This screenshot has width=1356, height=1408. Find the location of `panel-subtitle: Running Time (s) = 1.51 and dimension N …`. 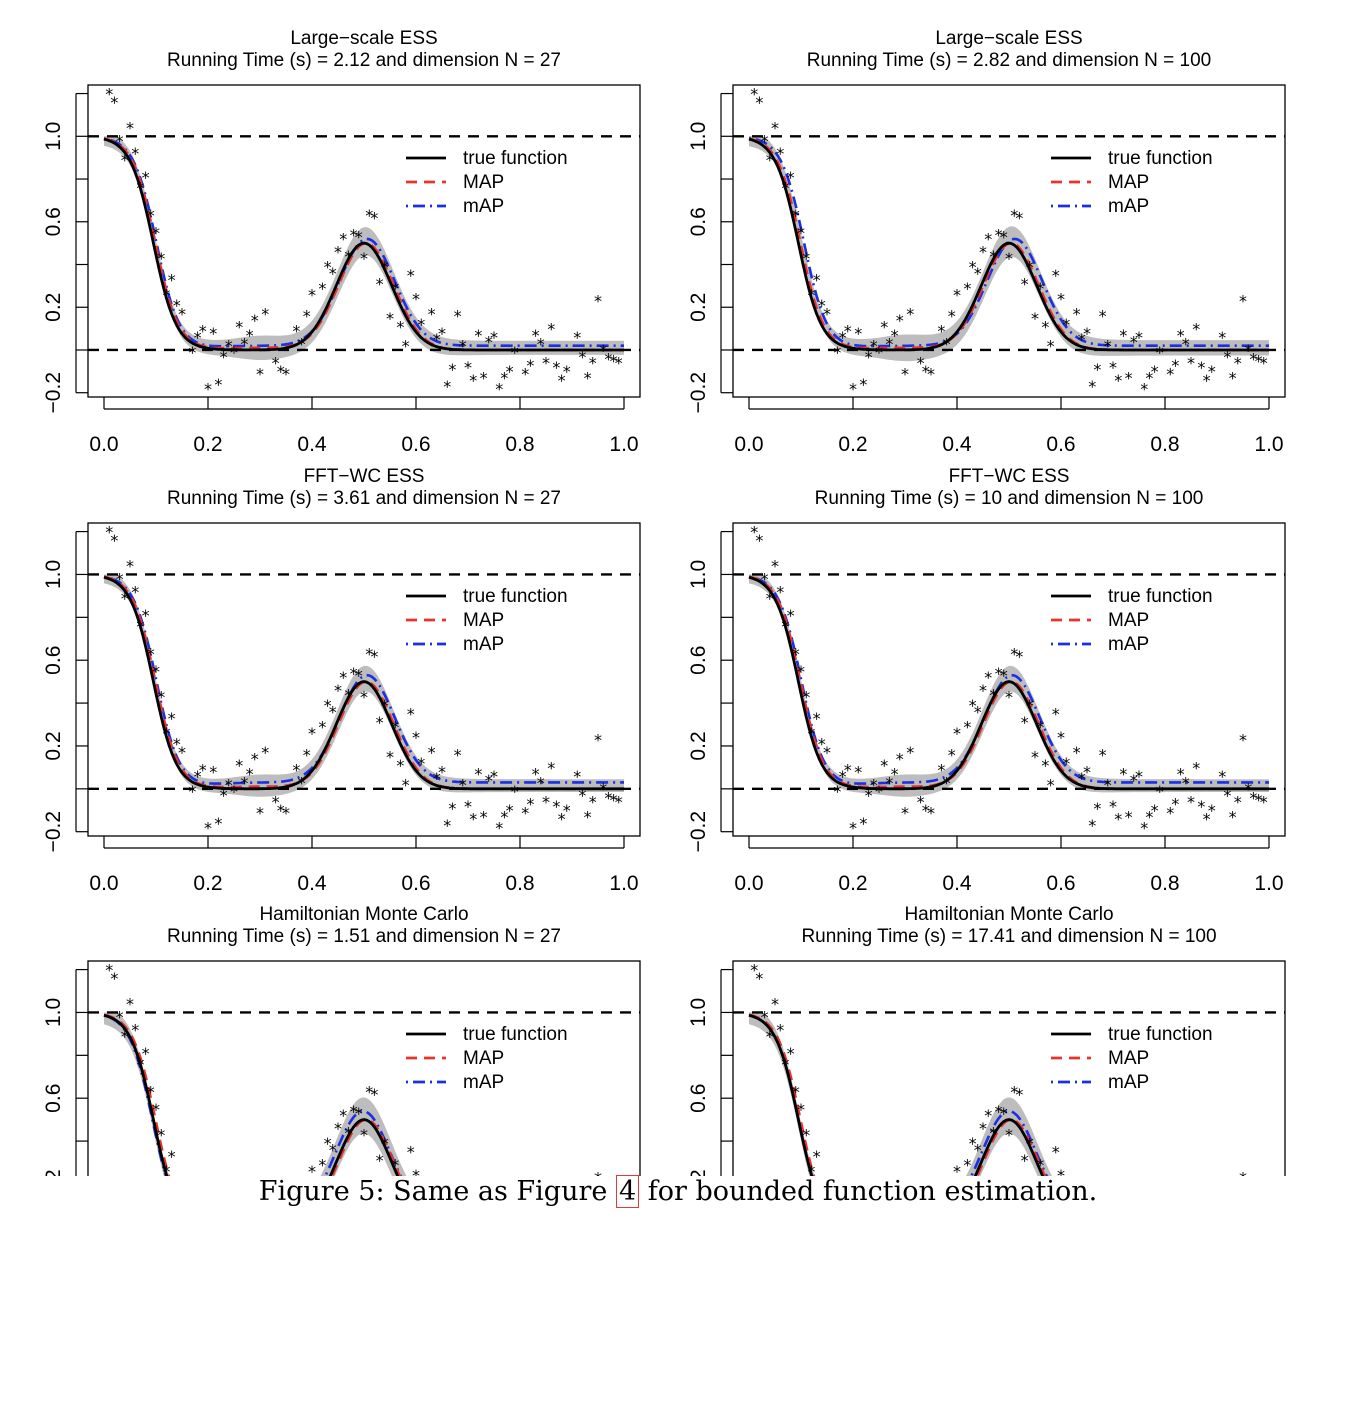

panel-subtitle: Running Time (s) = 1.51 and dimension N … is located at coordinates (364, 936).